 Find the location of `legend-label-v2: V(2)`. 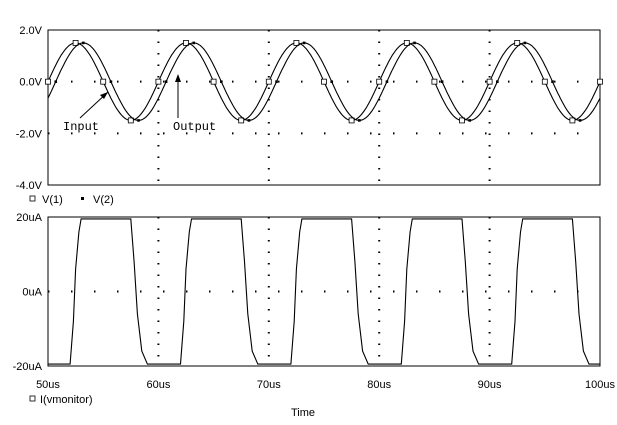

legend-label-v2: V(2) is located at coordinates (103, 200).